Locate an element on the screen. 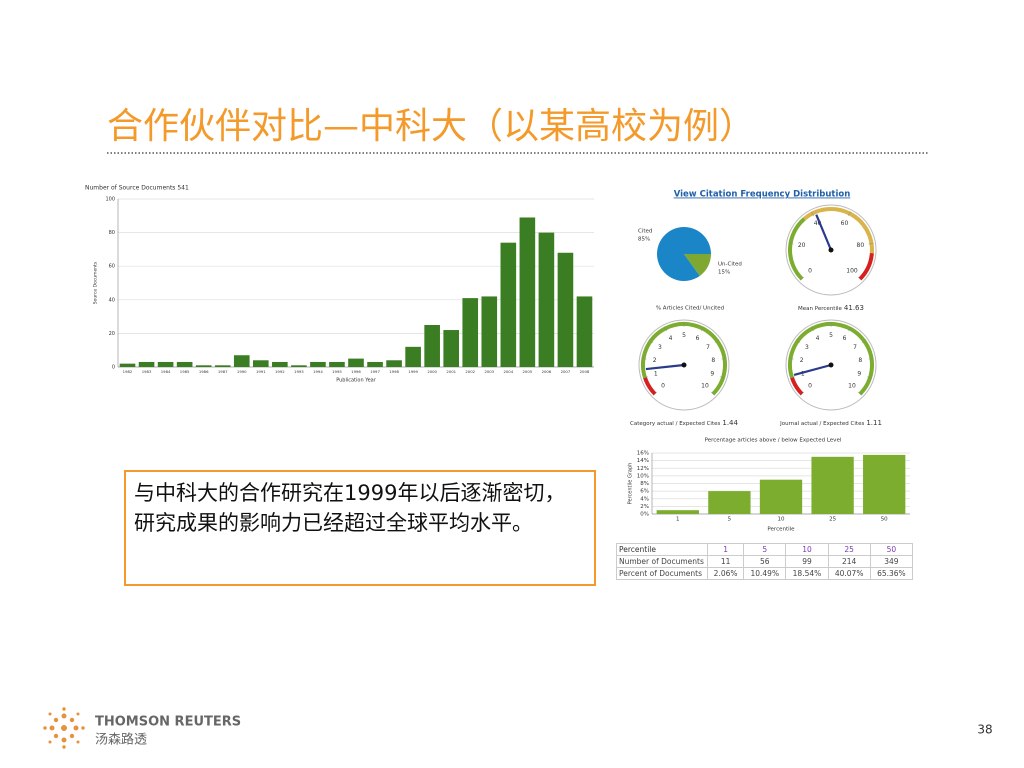 The width and height of the screenshot is (1024, 768). table-cell: 65.36% is located at coordinates (891, 573).